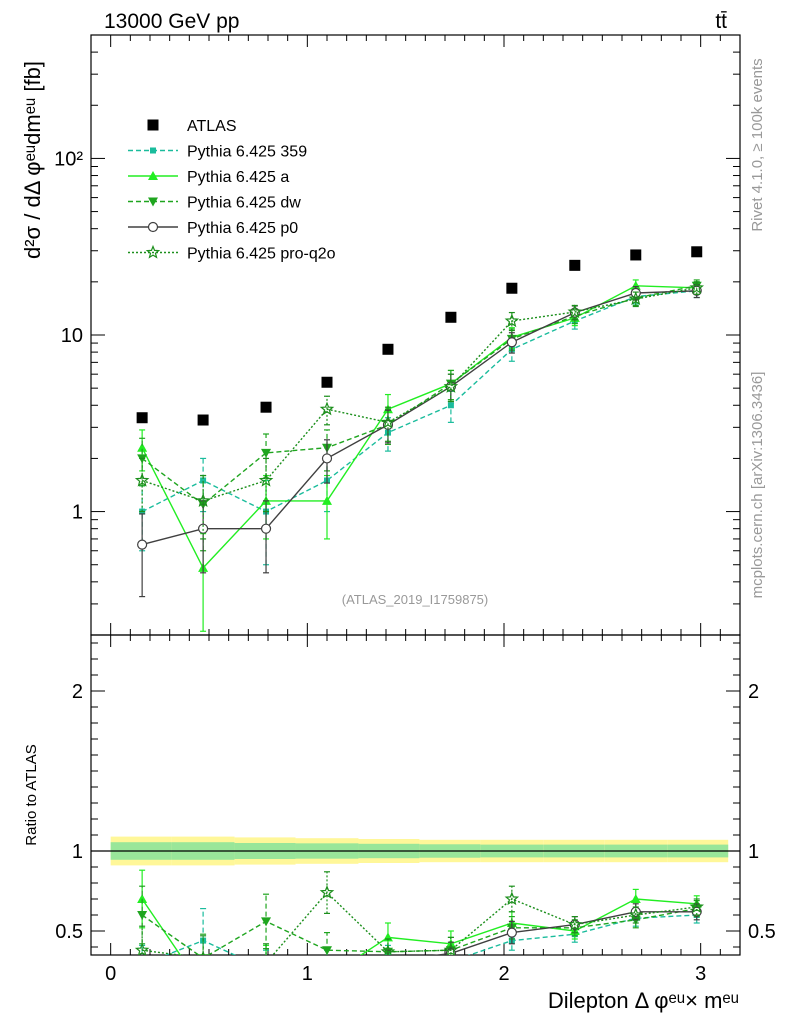 The width and height of the screenshot is (786, 1024). What do you see at coordinates (69, 932) in the screenshot?
I see `ratio-y-tick-label: 0.5` at bounding box center [69, 932].